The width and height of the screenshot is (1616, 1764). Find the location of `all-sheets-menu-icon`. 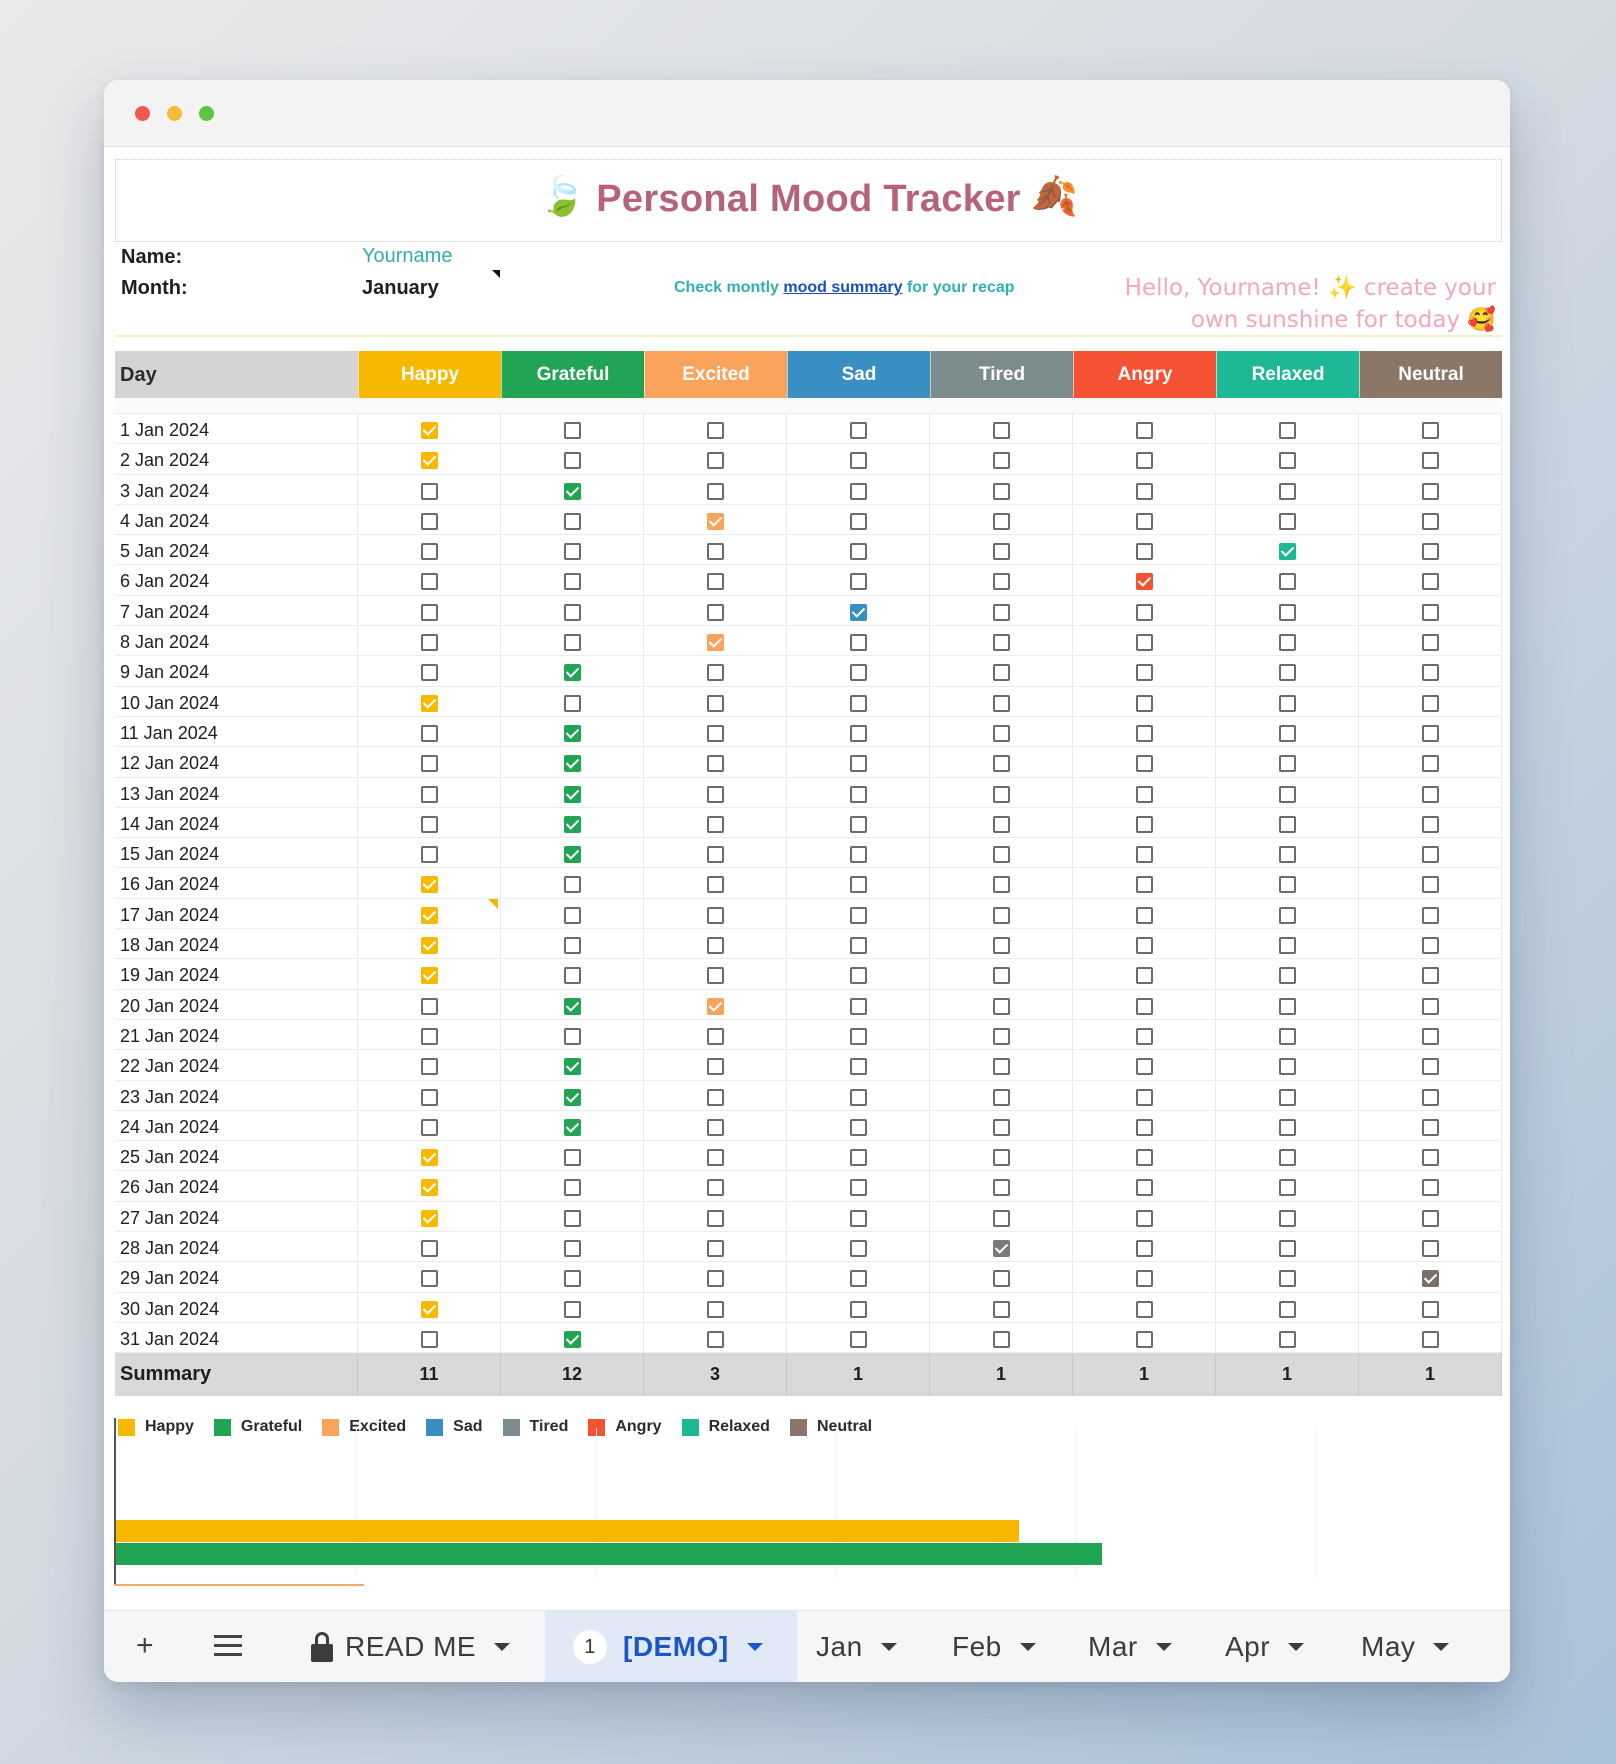

all-sheets-menu-icon is located at coordinates (228, 1648).